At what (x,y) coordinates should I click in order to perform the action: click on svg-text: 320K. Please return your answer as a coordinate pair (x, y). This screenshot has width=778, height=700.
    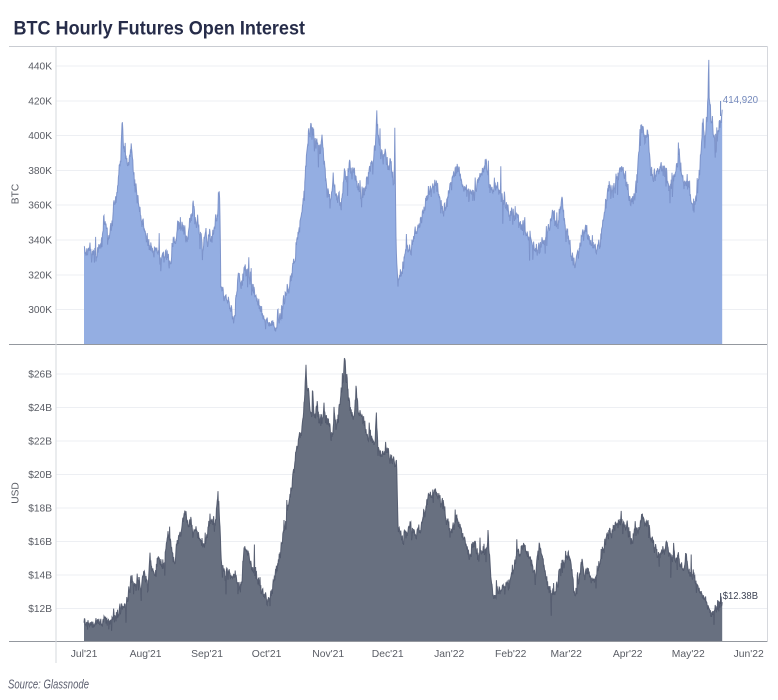
    Looking at the image, I should click on (40, 275).